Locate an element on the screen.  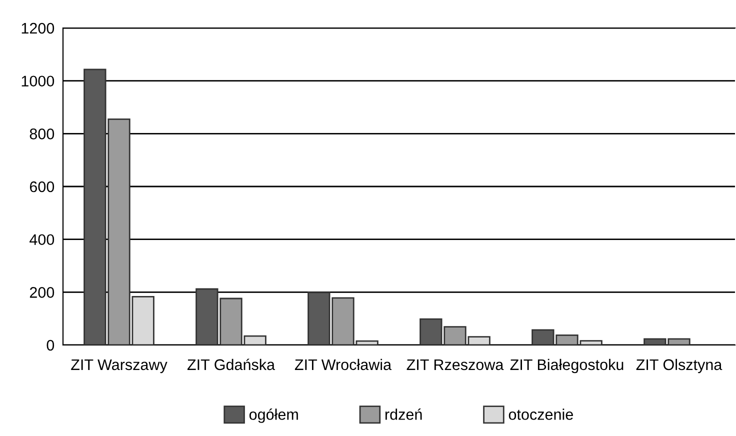
legend-label: ogółem is located at coordinates (273, 415).